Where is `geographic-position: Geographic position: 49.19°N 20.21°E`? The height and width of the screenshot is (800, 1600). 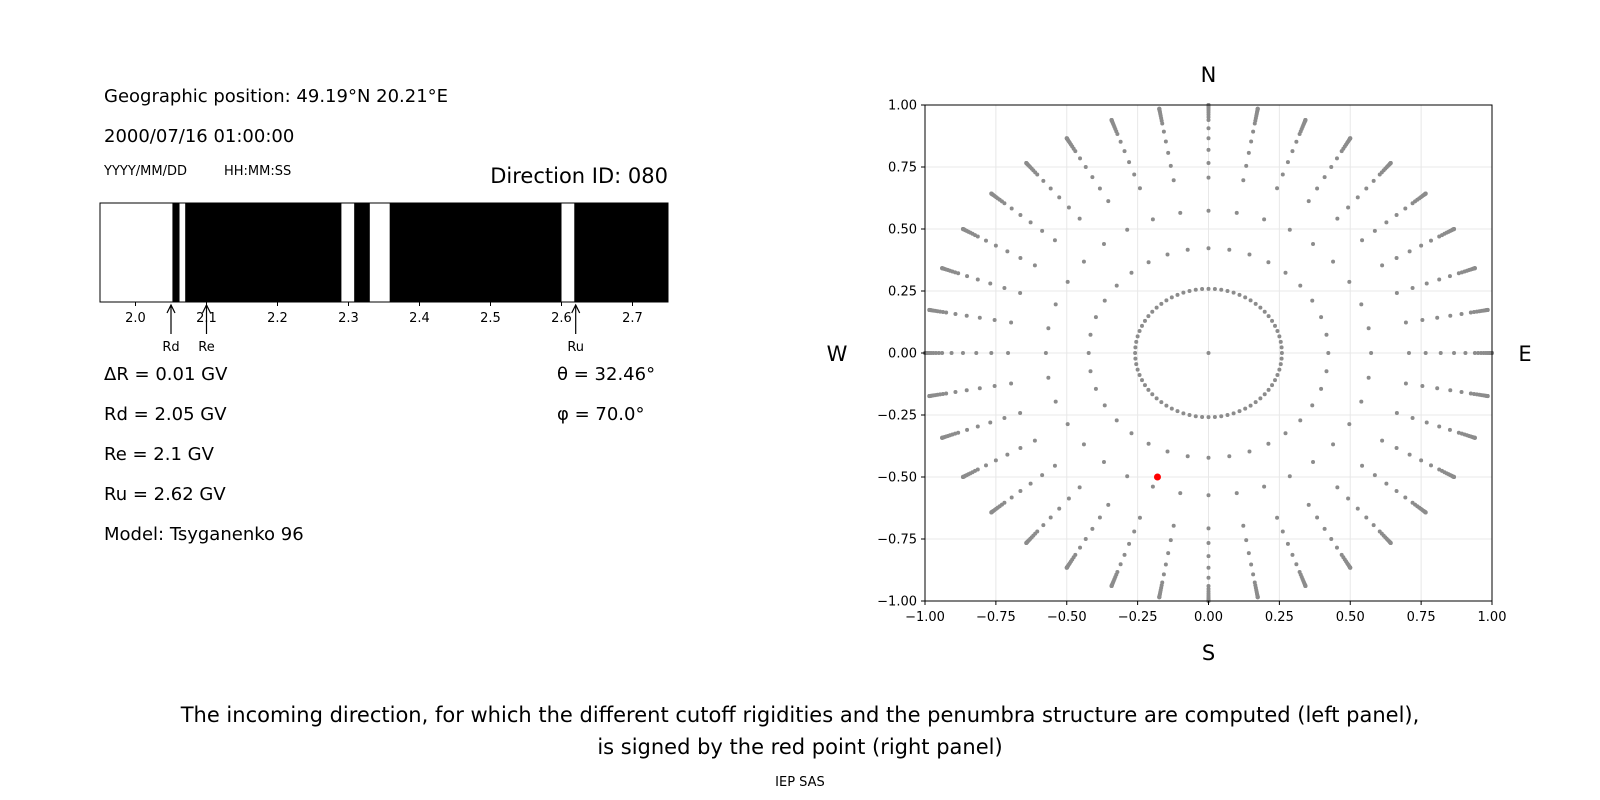
geographic-position: Geographic position: 49.19°N 20.21°E is located at coordinates (276, 96).